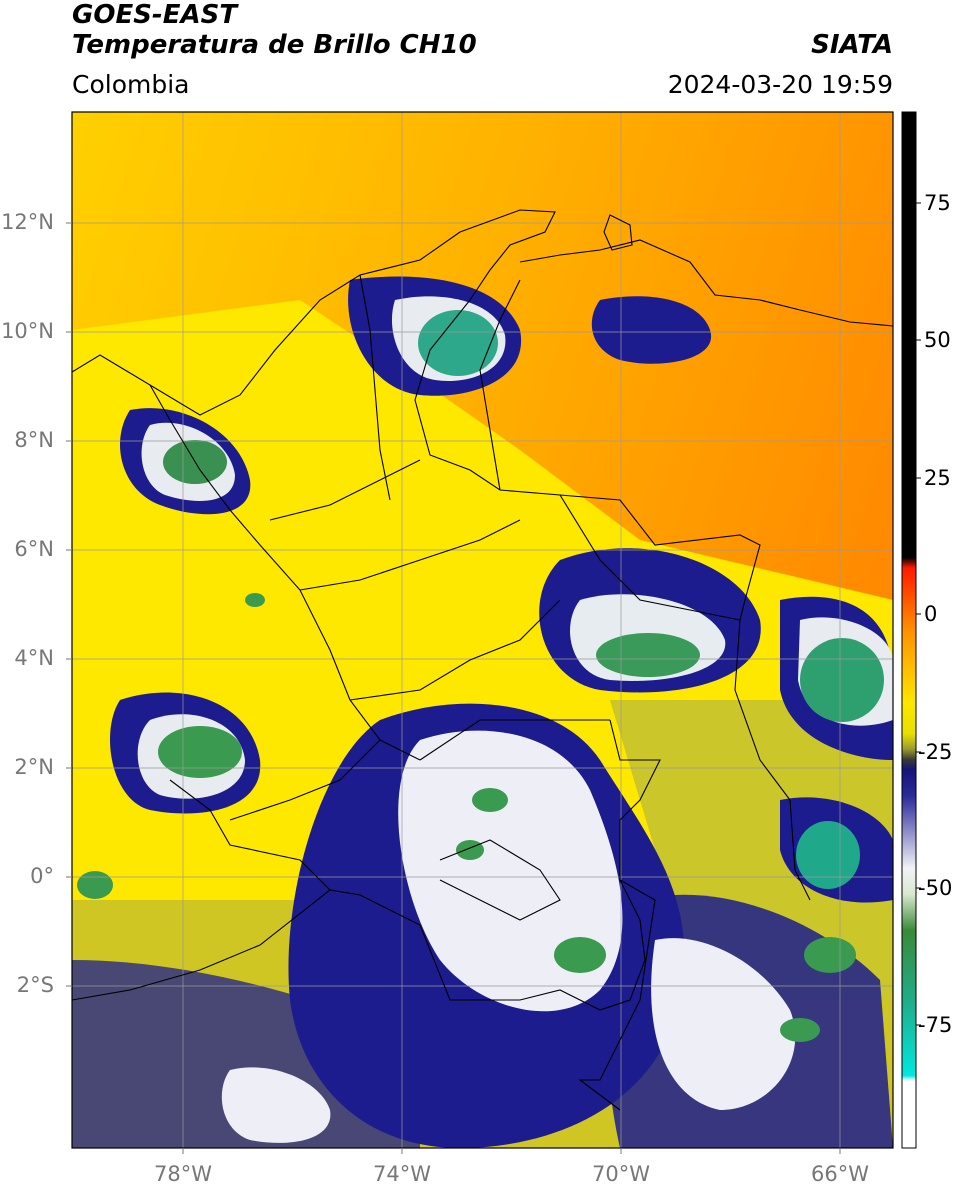  I want to click on region-label: Colombia, so click(131, 84).